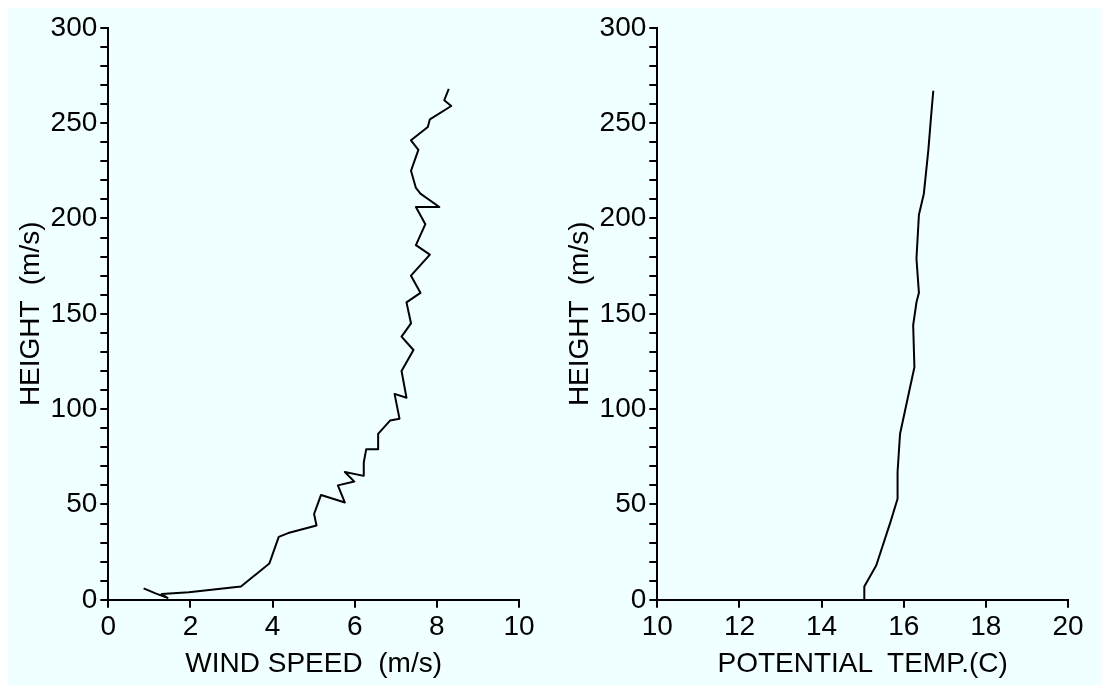  What do you see at coordinates (354, 626) in the screenshot?
I see `x-tick-label: 6` at bounding box center [354, 626].